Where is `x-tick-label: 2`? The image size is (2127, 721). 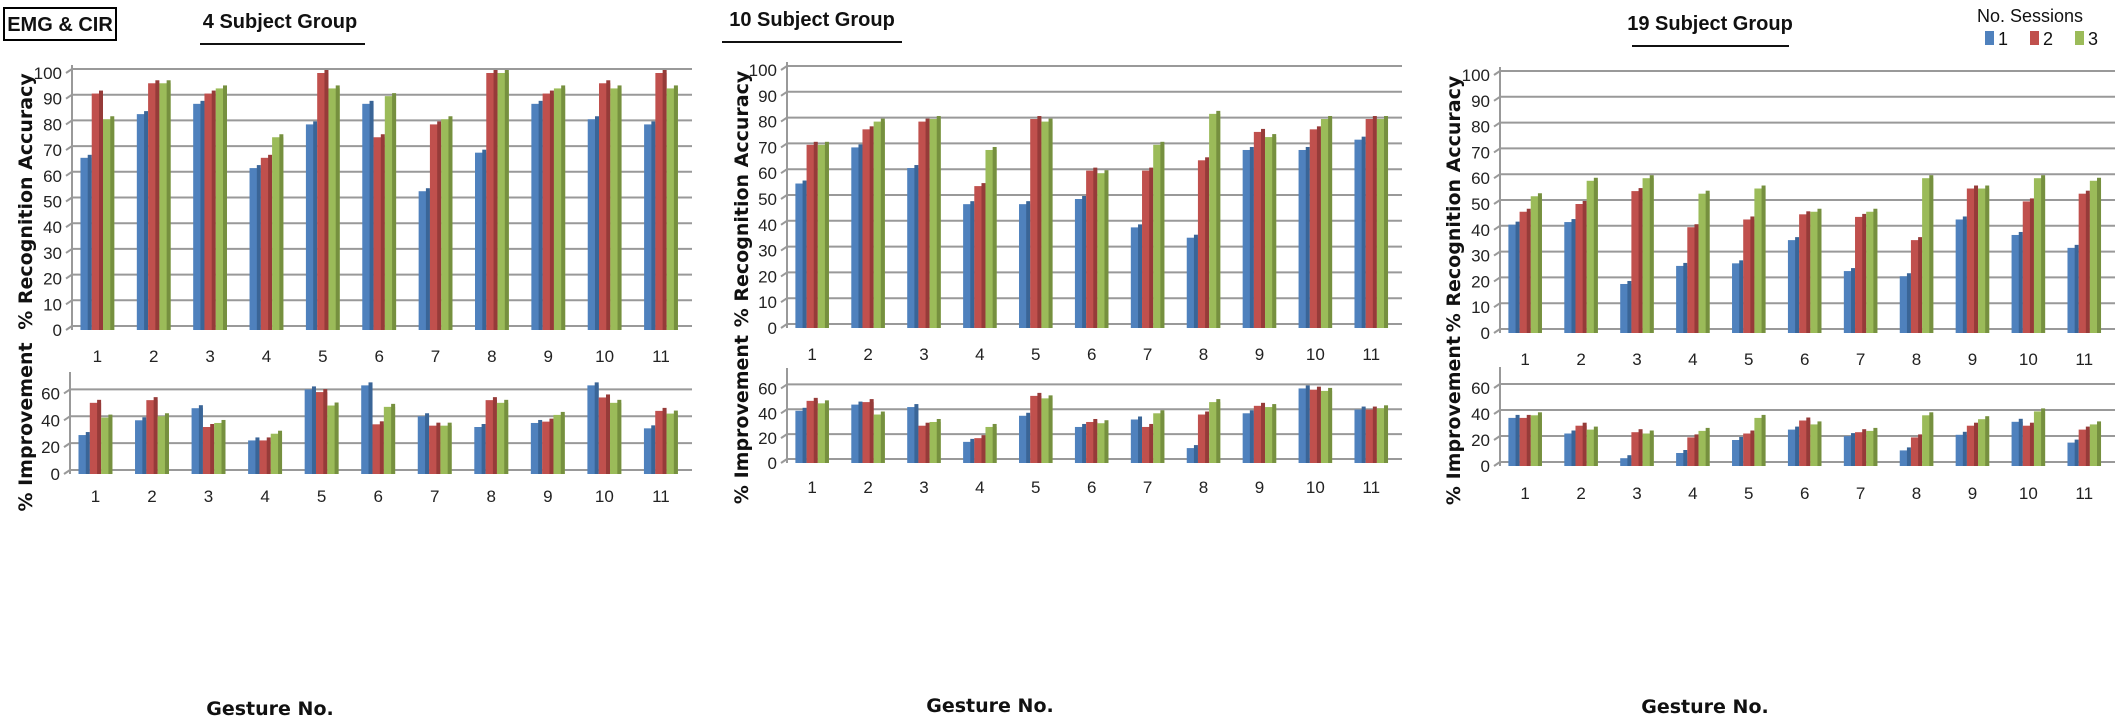 x-tick-label: 2 is located at coordinates (153, 356).